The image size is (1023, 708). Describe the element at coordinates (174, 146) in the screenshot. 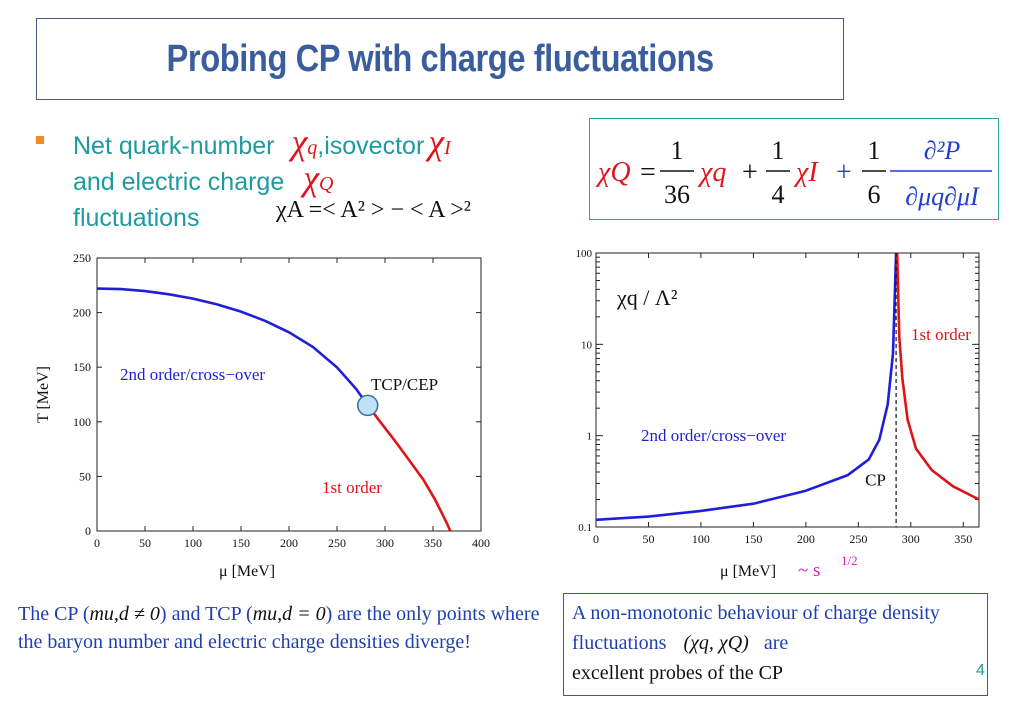

I see `bullet-line-1-text: Net quark-number` at that location.